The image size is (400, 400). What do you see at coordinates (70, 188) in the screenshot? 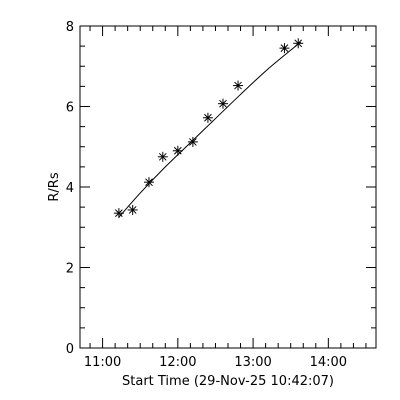
I see `y-tick-label: 4` at bounding box center [70, 188].